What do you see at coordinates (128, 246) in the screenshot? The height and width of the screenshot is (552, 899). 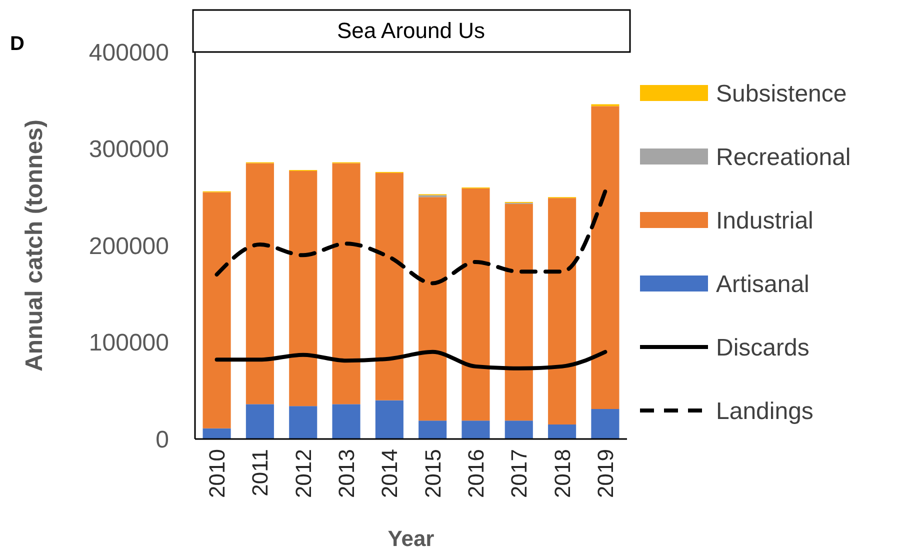 I see `y-tick-label: 200000` at bounding box center [128, 246].